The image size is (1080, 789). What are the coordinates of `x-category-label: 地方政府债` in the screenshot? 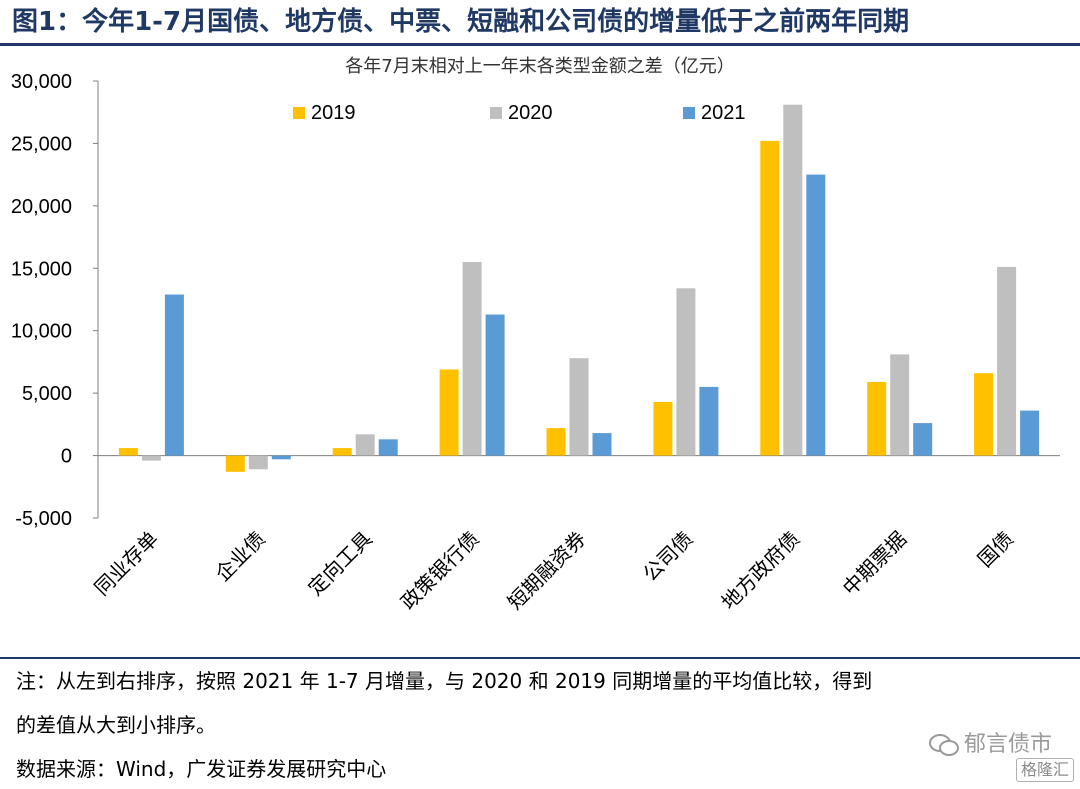 It's located at (761, 571).